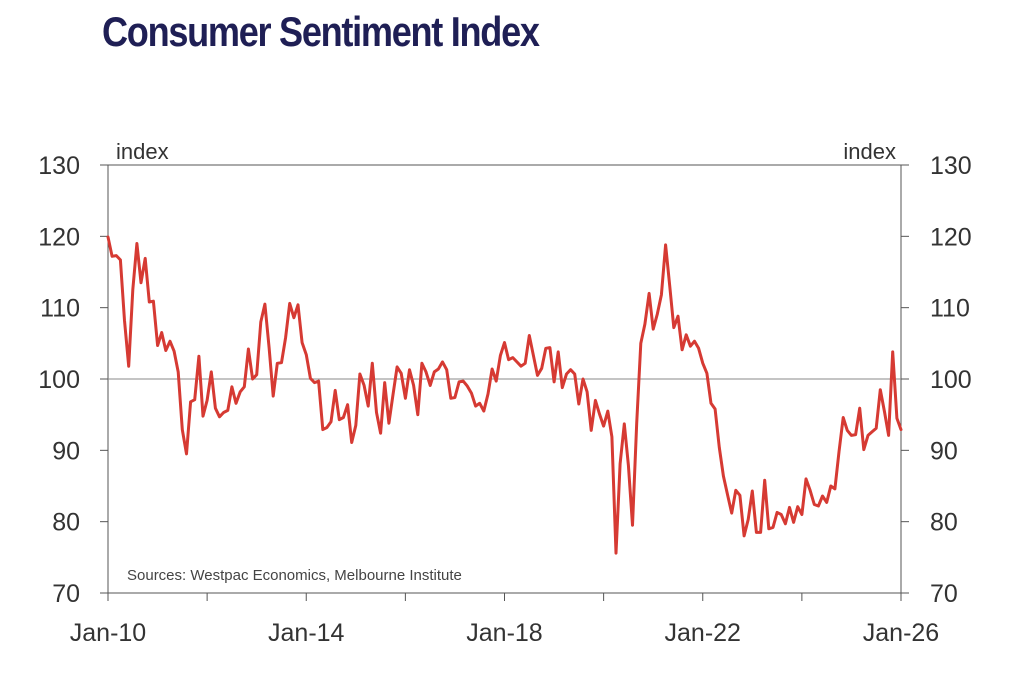 This screenshot has width=1035, height=680. I want to click on x-axis: Jan-10 Jan-14 Jan-18 Jan-22 Jan-26, so click(504, 620).